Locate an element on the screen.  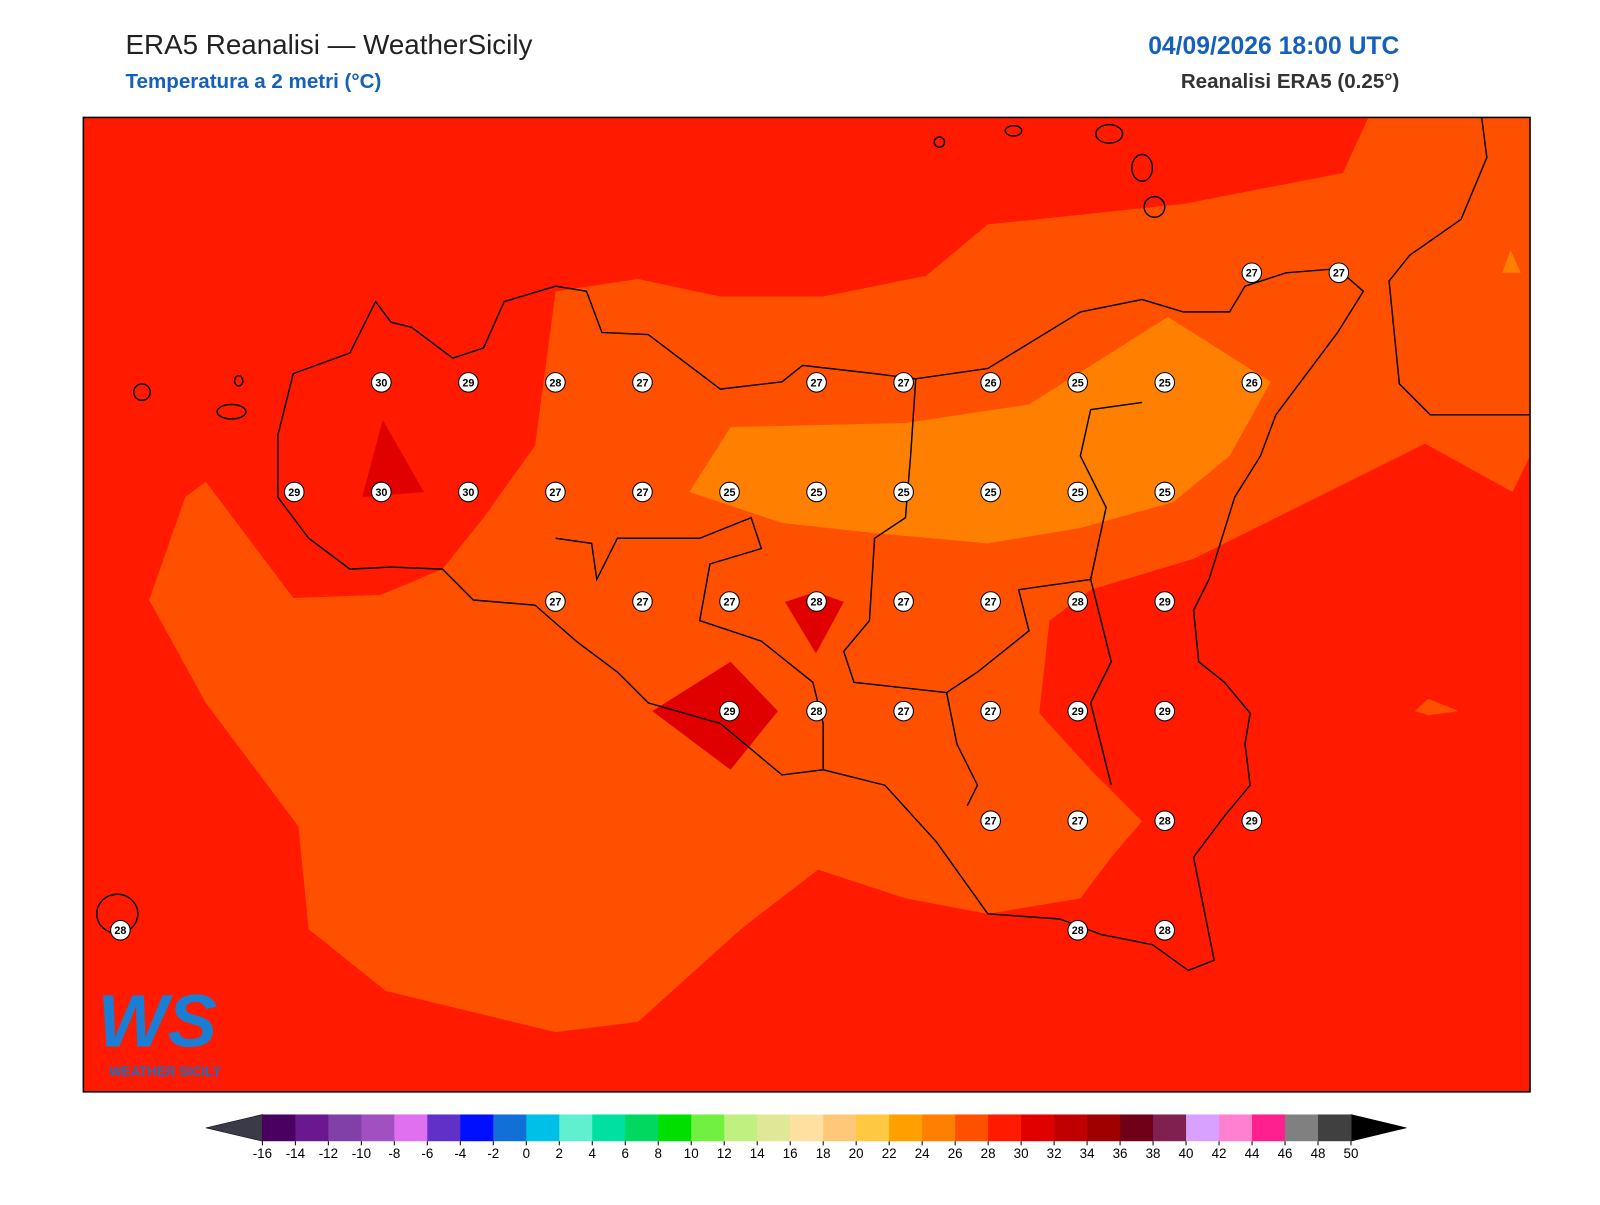
colorbar-tick-label: 16 is located at coordinates (790, 1153).